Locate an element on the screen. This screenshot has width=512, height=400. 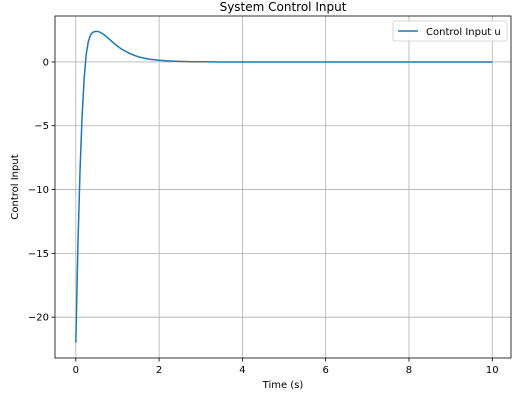
x-tick-label: 6 is located at coordinates (325, 370).